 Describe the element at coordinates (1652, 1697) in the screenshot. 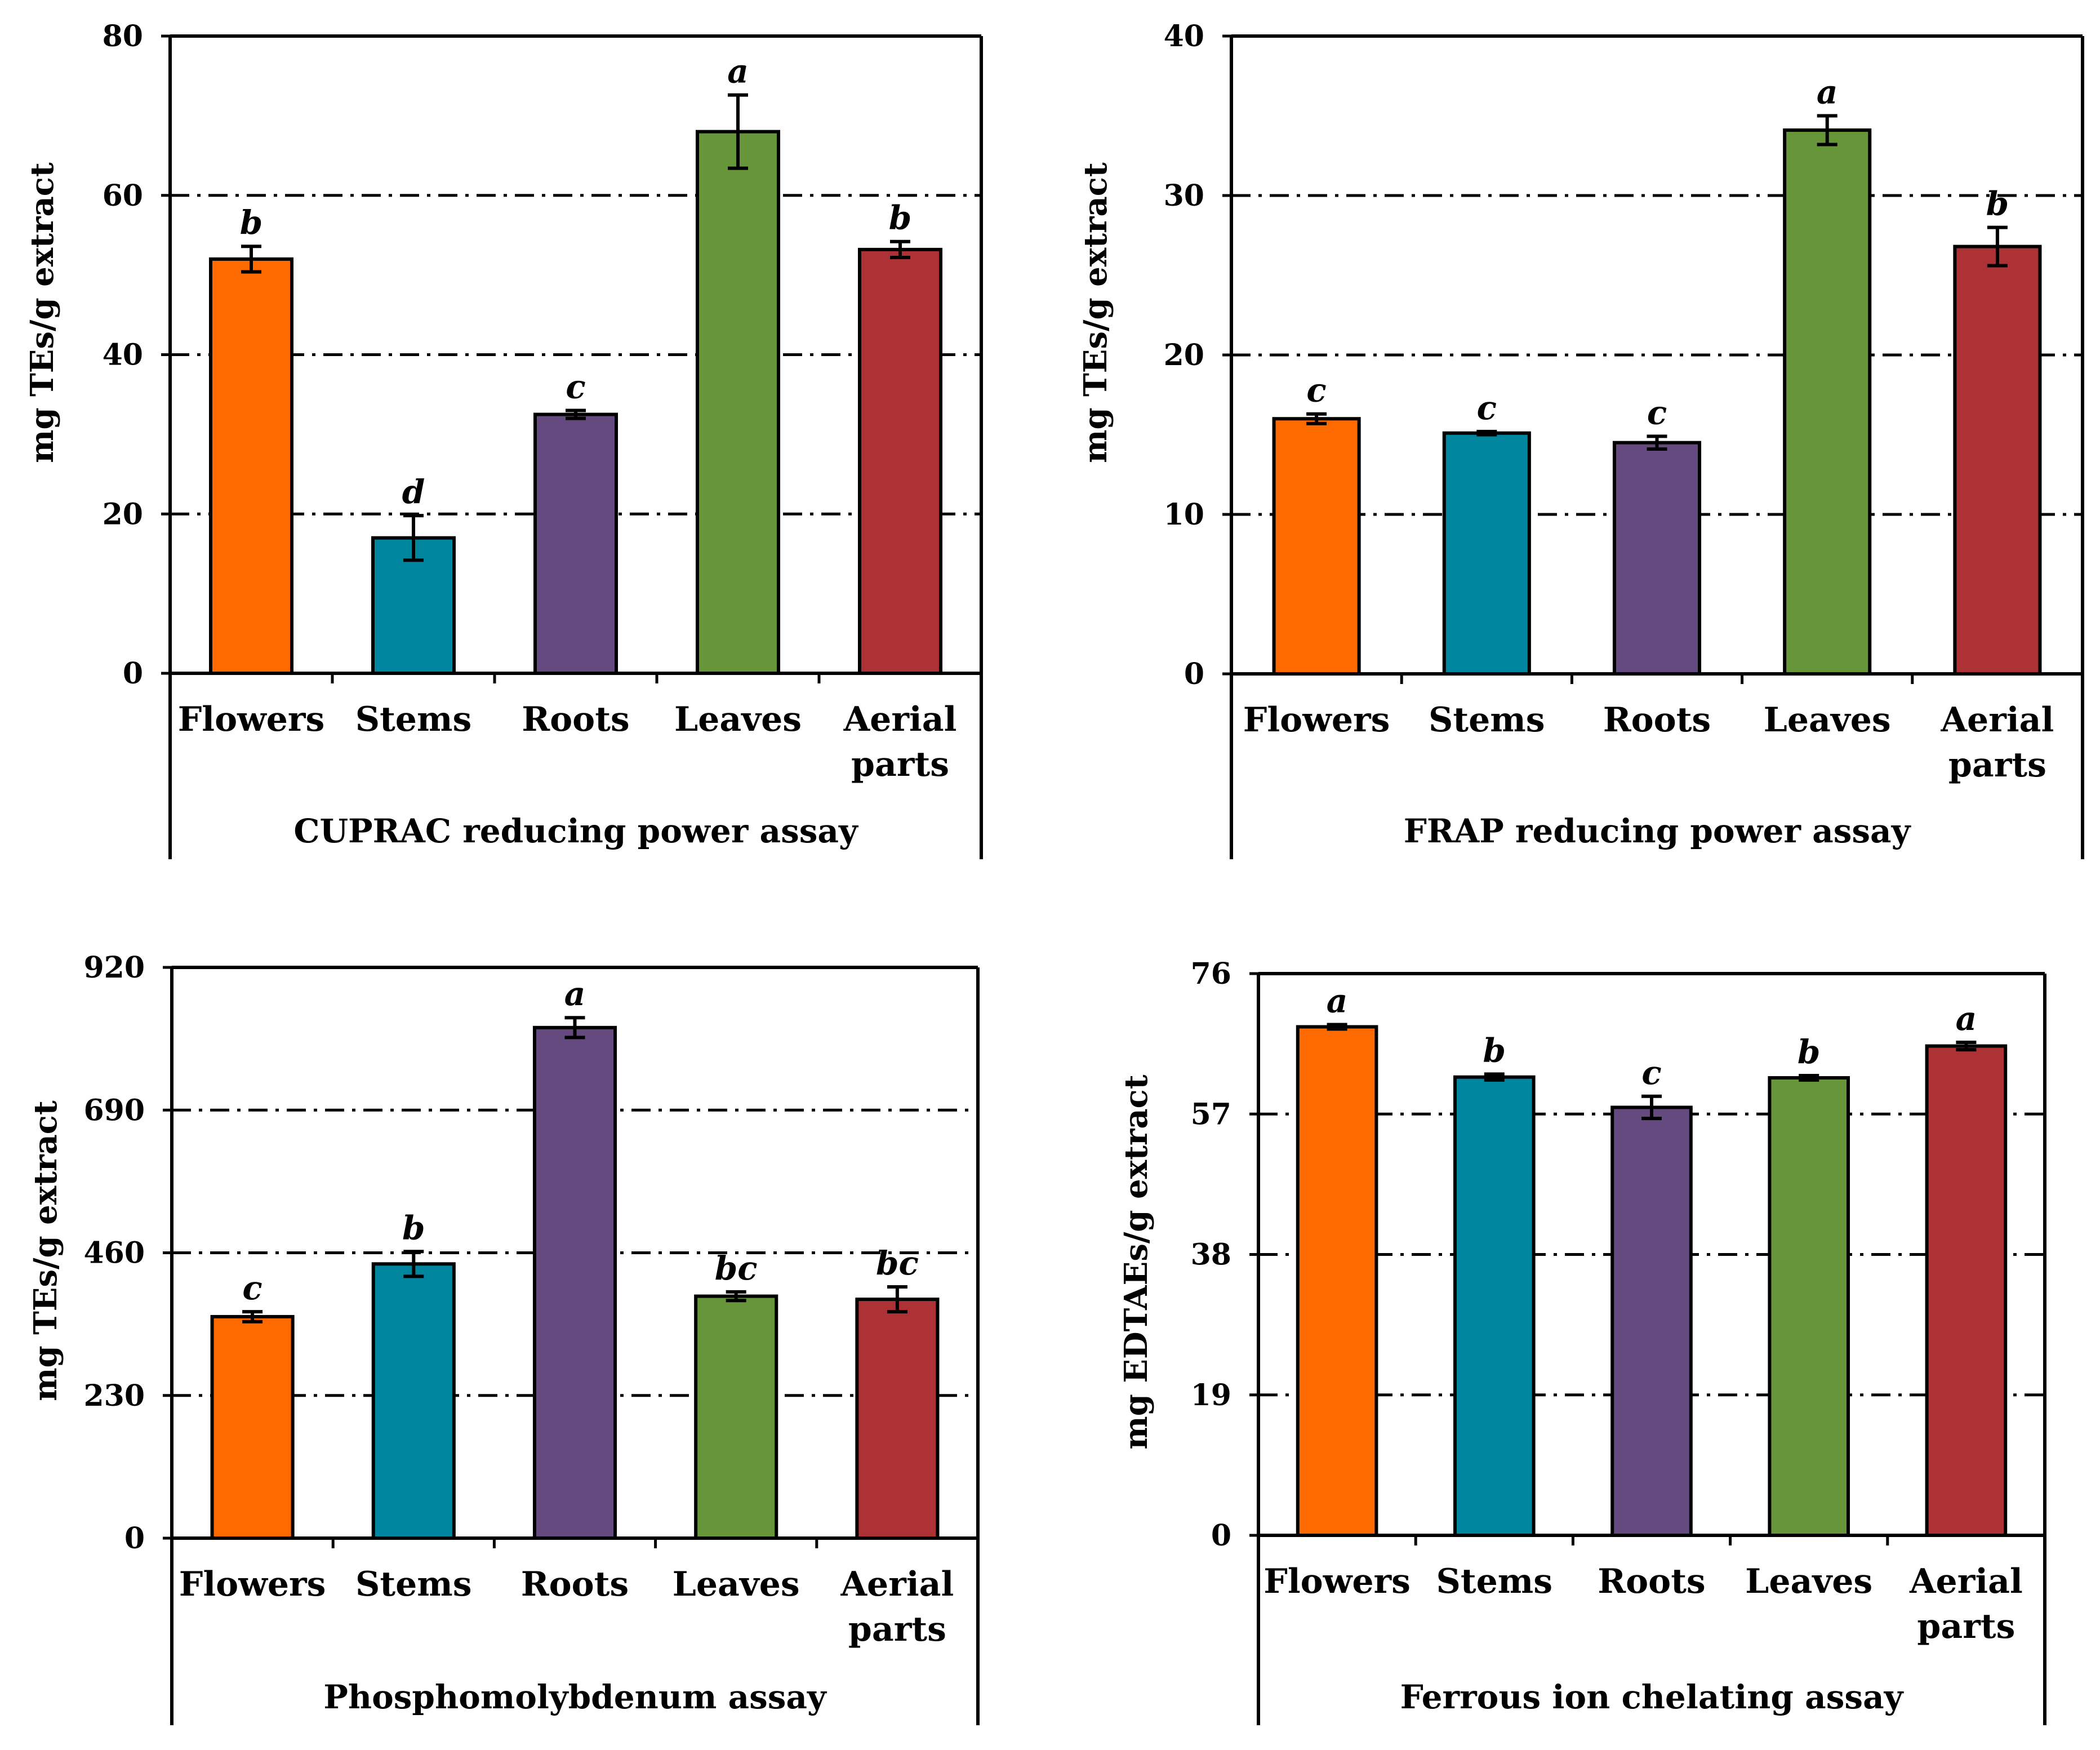

I see `assay-title: Ferrous ion chelating assay` at that location.